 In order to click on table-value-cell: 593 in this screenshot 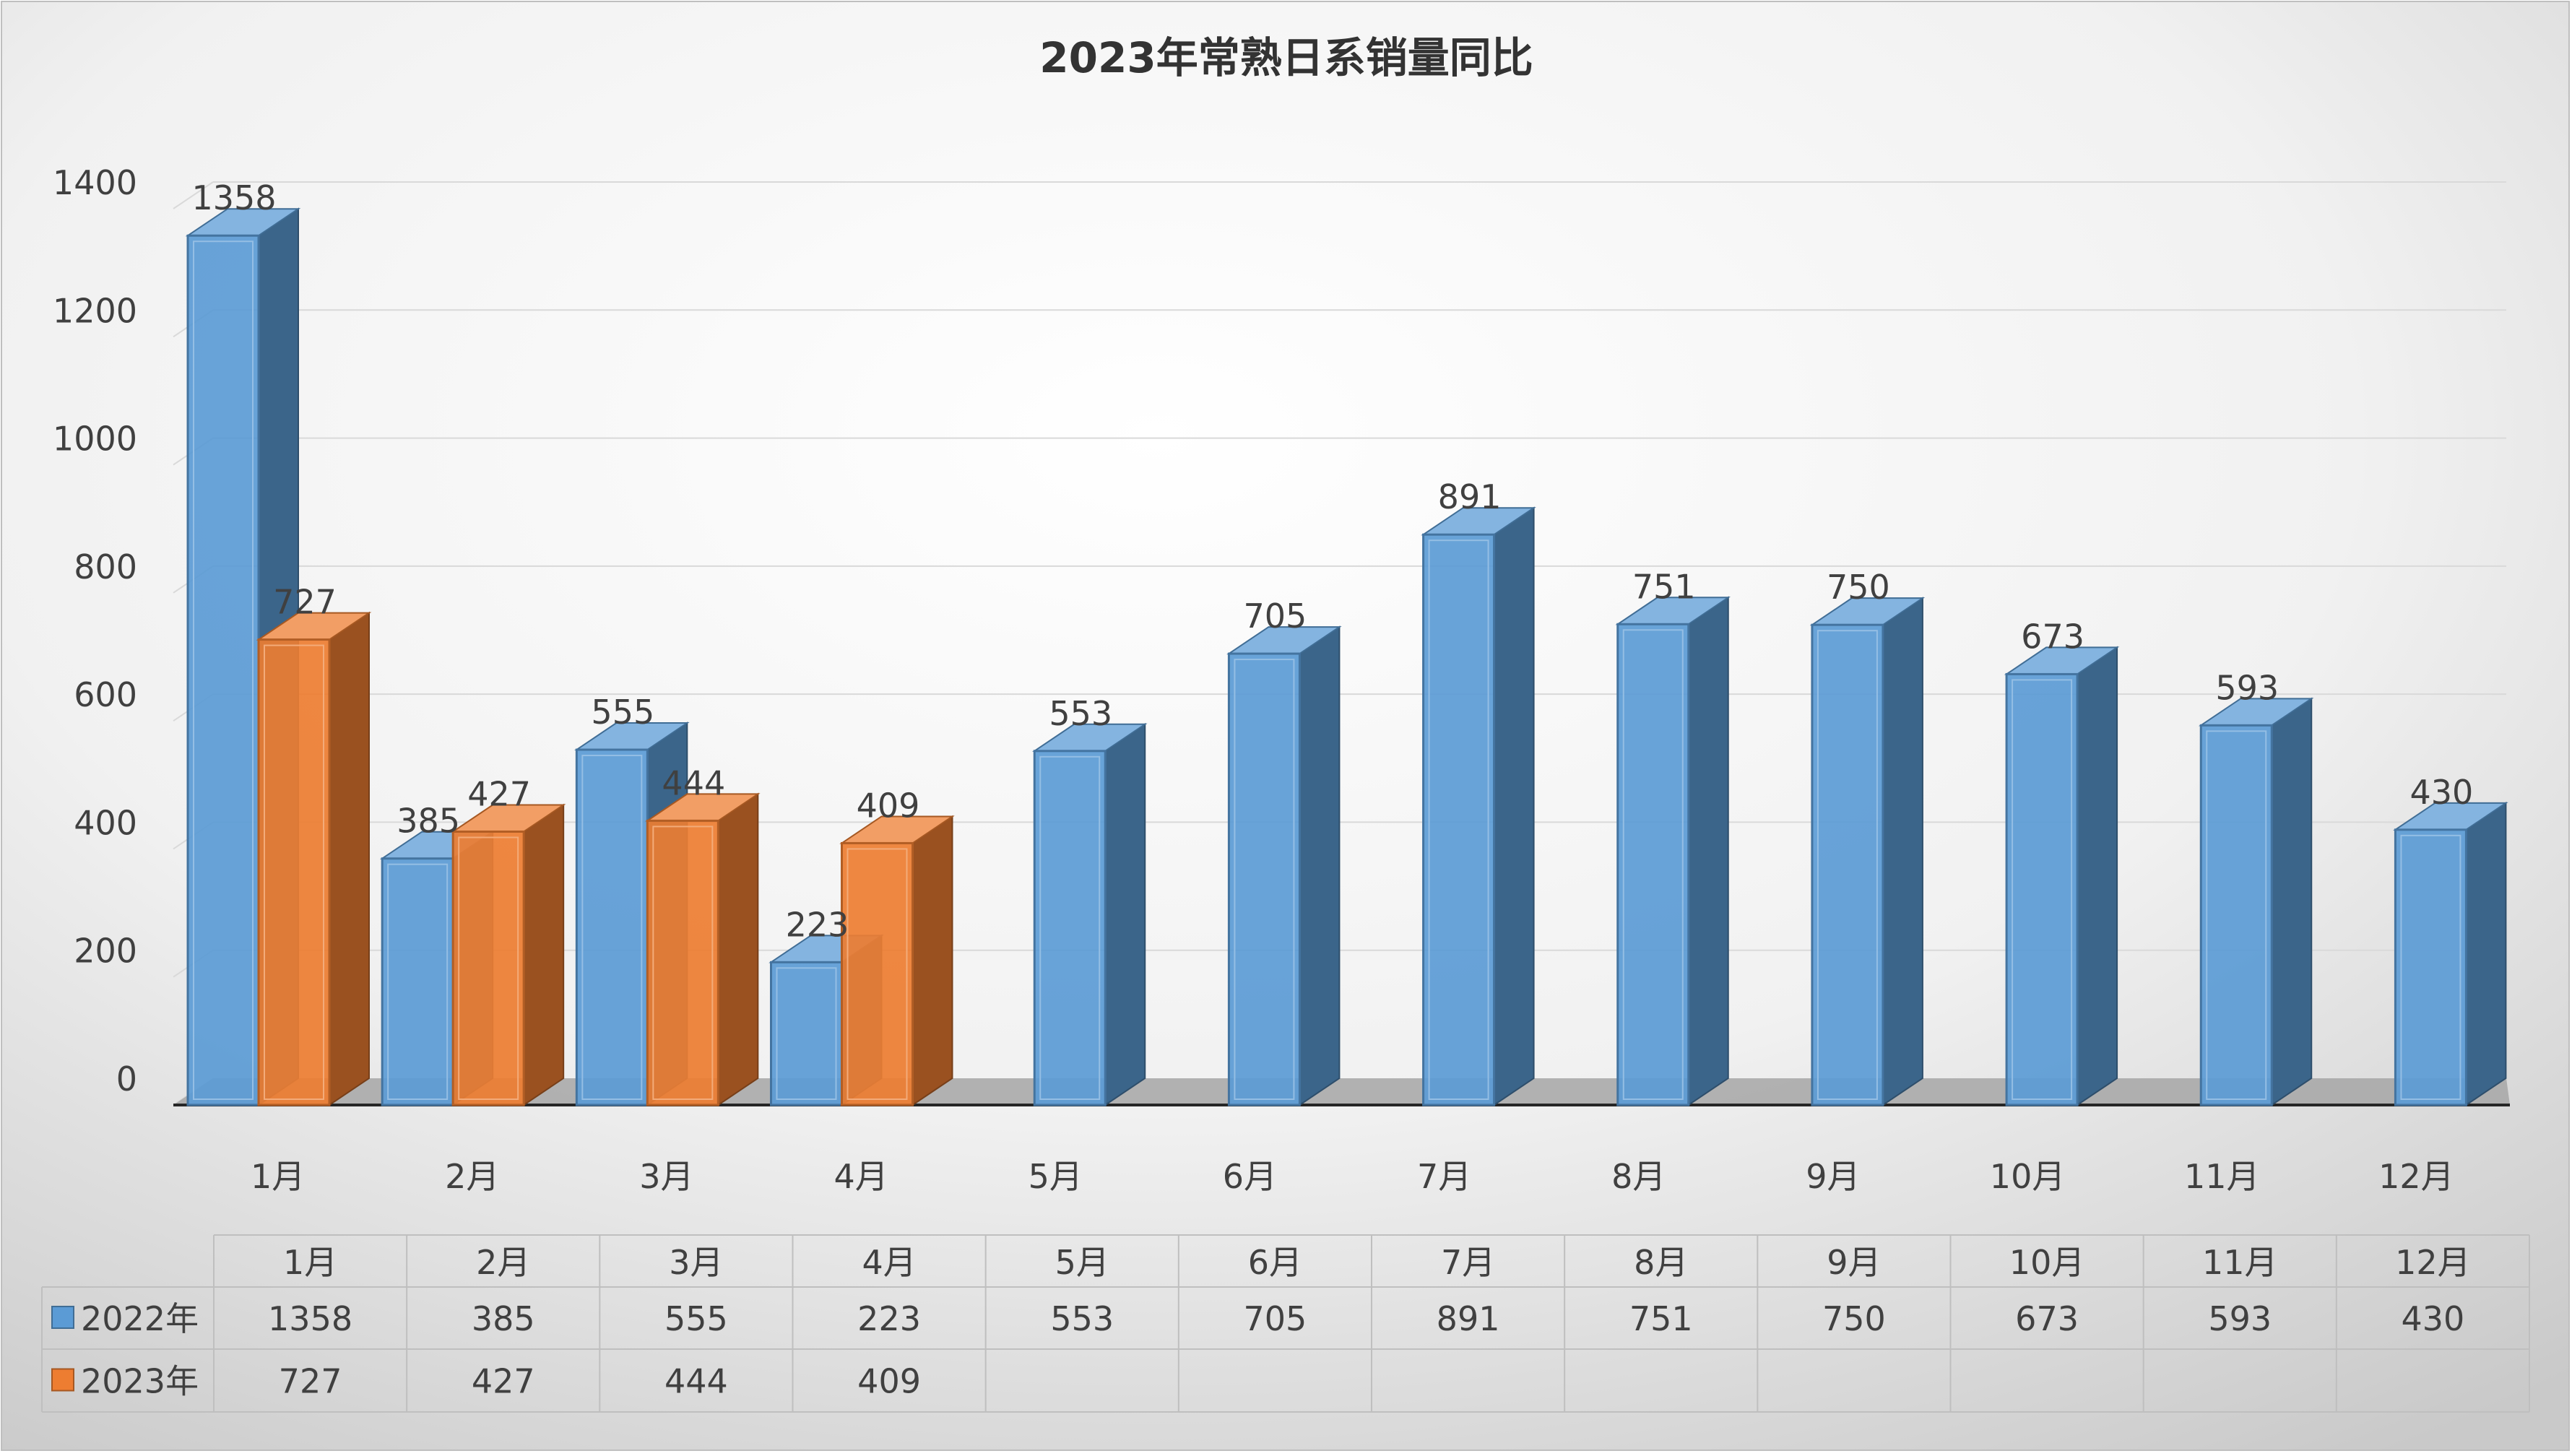, I will do `click(2240, 1318)`.